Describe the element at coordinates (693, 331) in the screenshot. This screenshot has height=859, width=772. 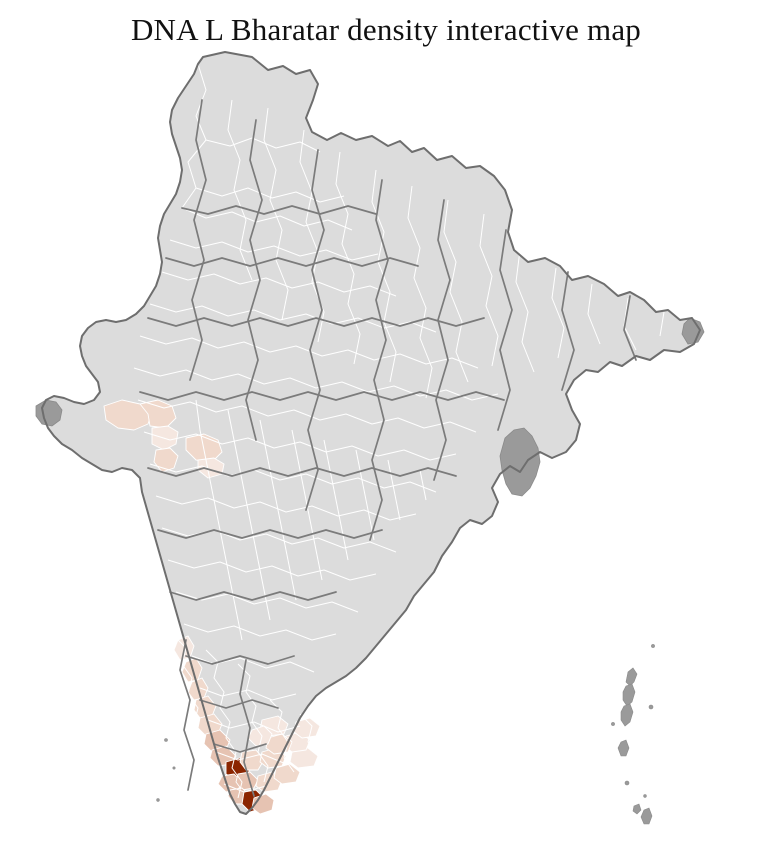
I see `neighbor-north-sliver` at that location.